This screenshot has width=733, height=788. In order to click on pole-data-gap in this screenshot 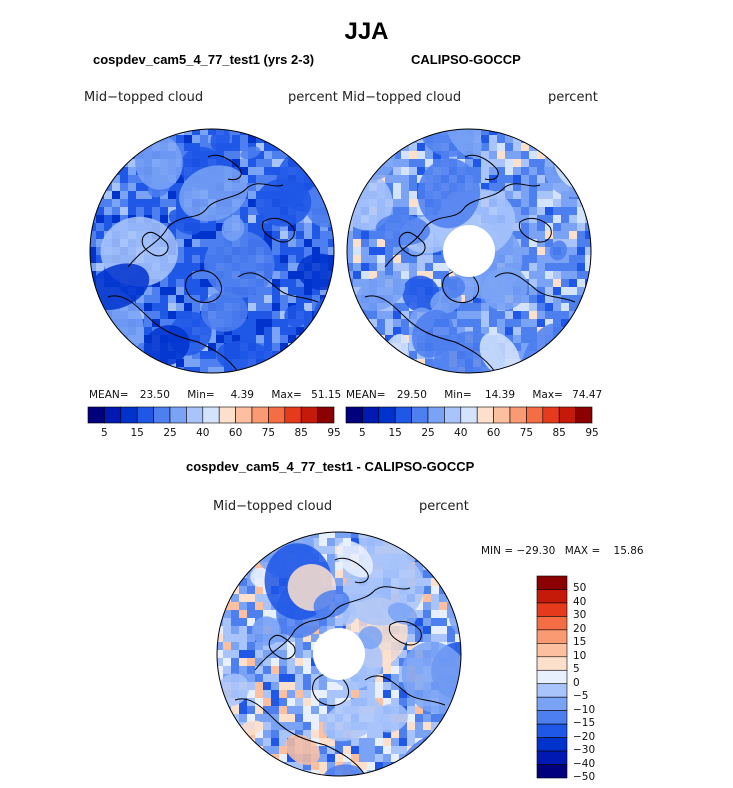, I will do `click(469, 251)`.